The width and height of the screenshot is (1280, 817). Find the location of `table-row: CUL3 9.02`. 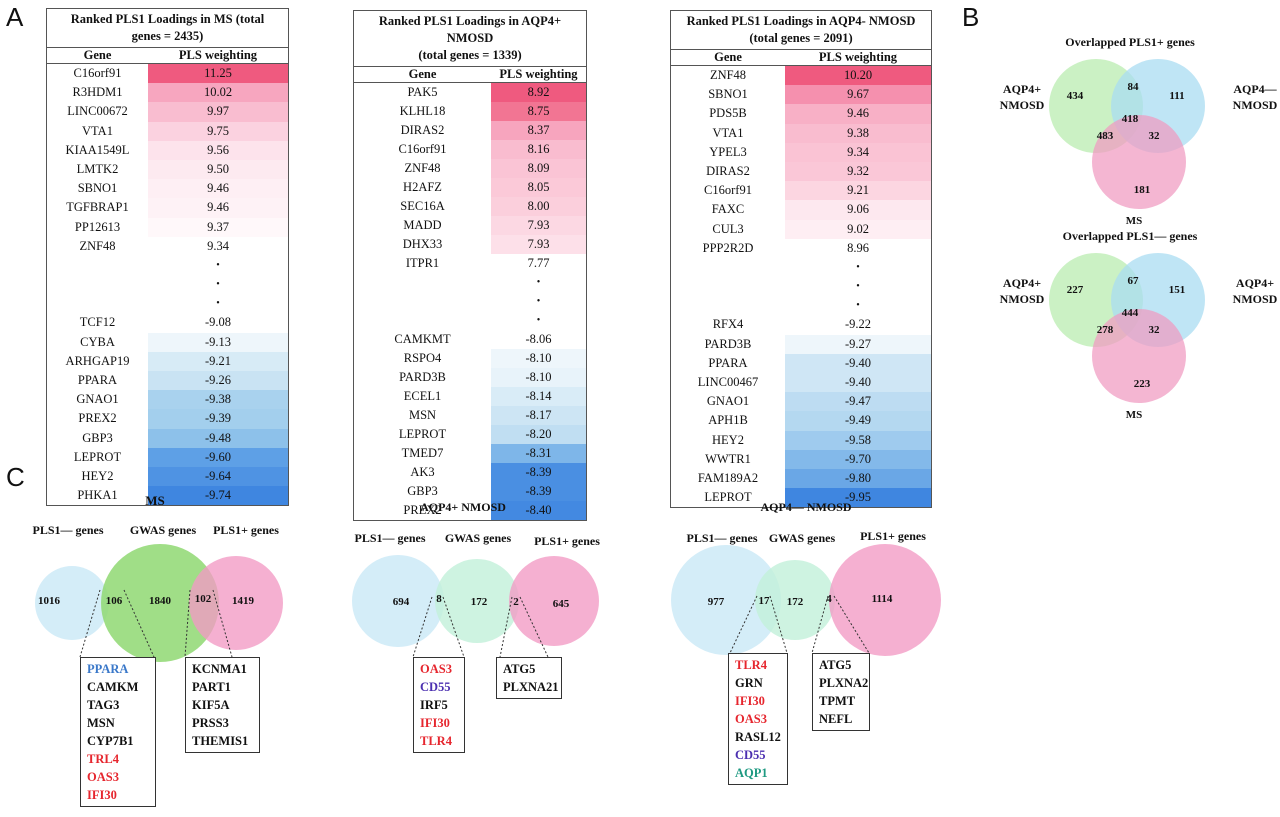

table-row: CUL3 9.02 is located at coordinates (801, 229).